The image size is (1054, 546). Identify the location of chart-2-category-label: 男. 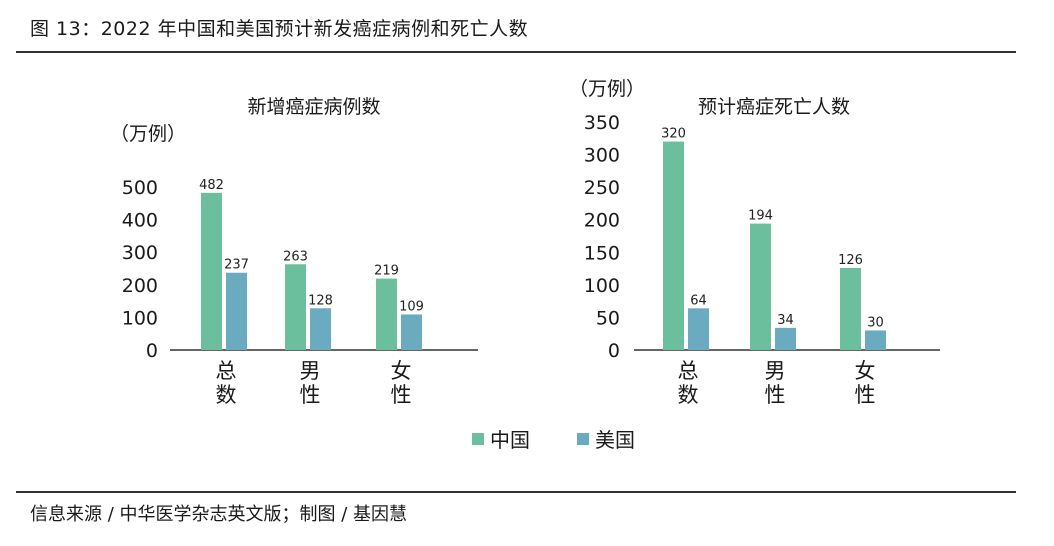
(775, 371).